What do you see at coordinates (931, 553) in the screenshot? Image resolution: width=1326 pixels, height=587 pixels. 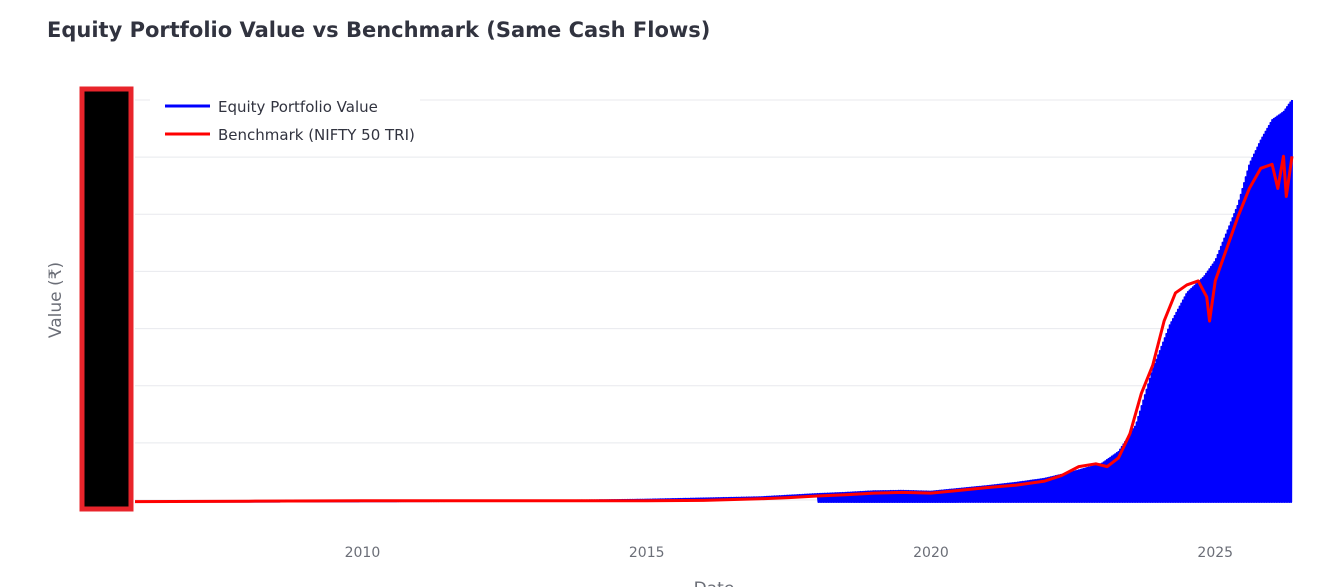 I see `x-tick-label: 2020` at bounding box center [931, 553].